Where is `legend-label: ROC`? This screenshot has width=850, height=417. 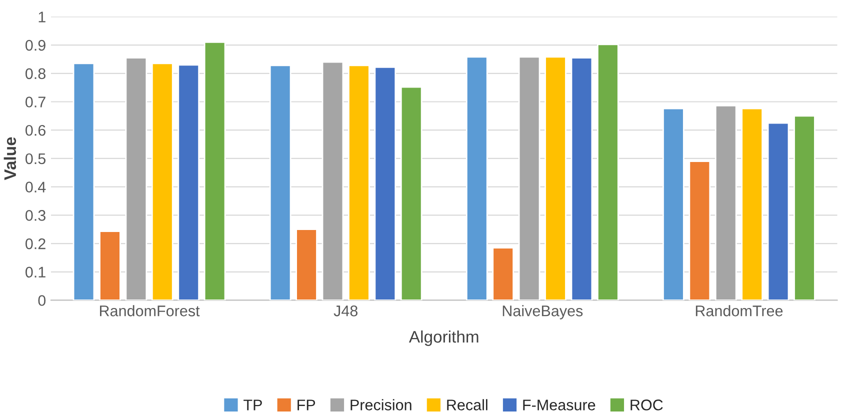
legend-label: ROC is located at coordinates (646, 405).